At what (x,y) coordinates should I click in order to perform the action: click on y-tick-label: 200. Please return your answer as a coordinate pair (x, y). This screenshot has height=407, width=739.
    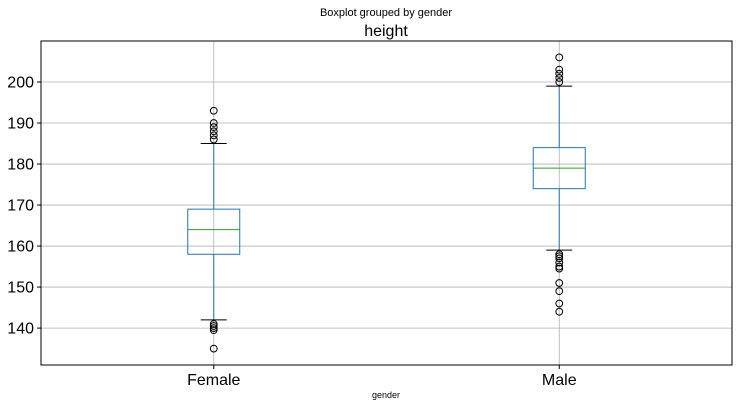
    Looking at the image, I should click on (20, 83).